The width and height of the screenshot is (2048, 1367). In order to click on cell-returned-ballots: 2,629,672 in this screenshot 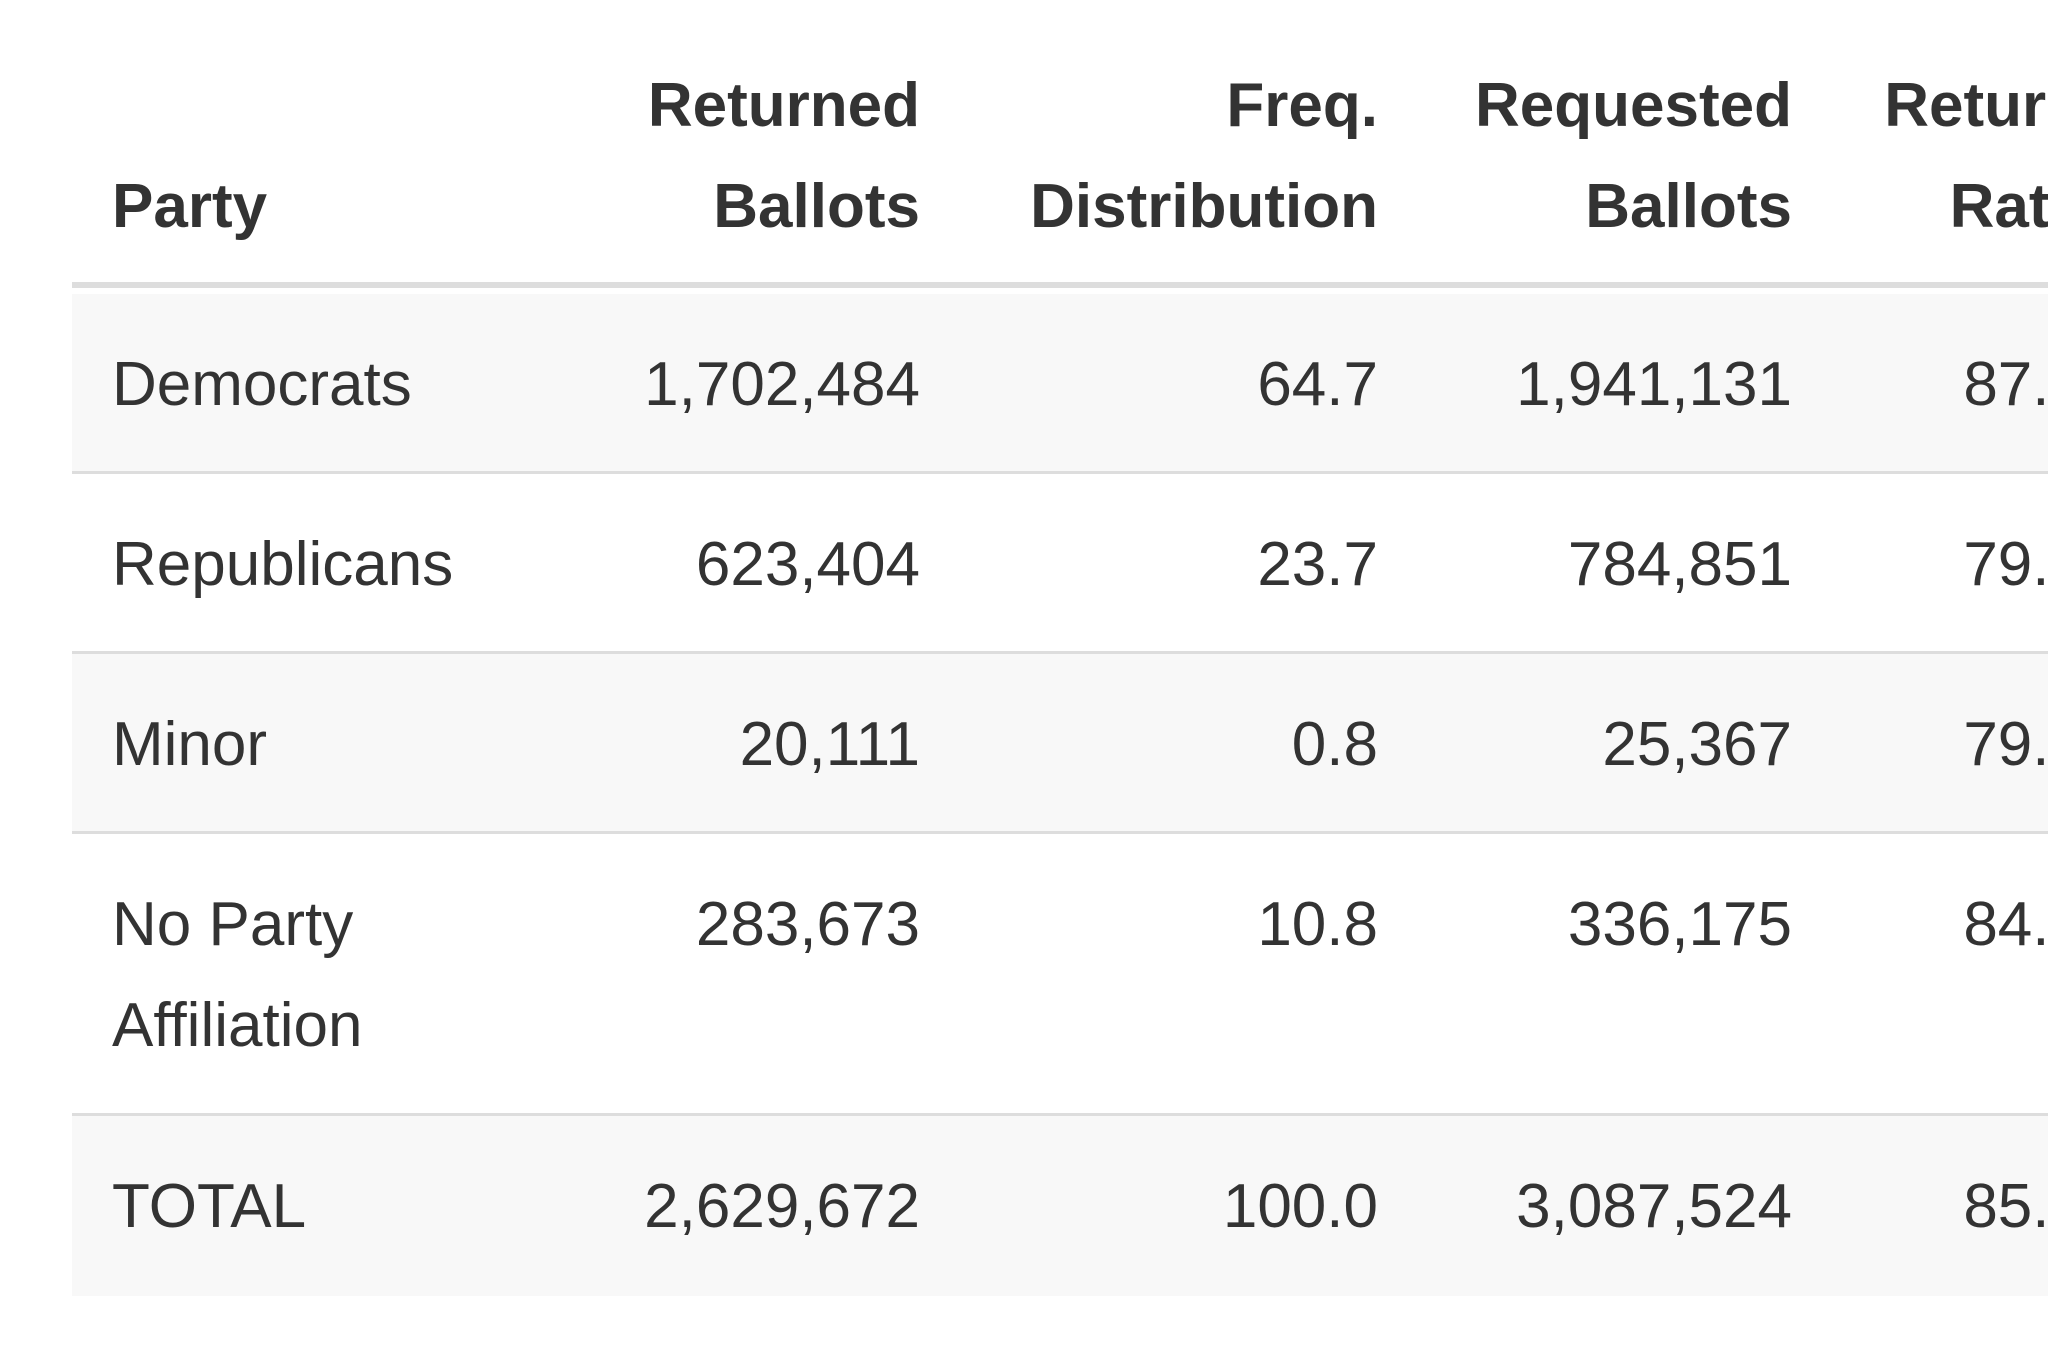, I will do `click(782, 1206)`.